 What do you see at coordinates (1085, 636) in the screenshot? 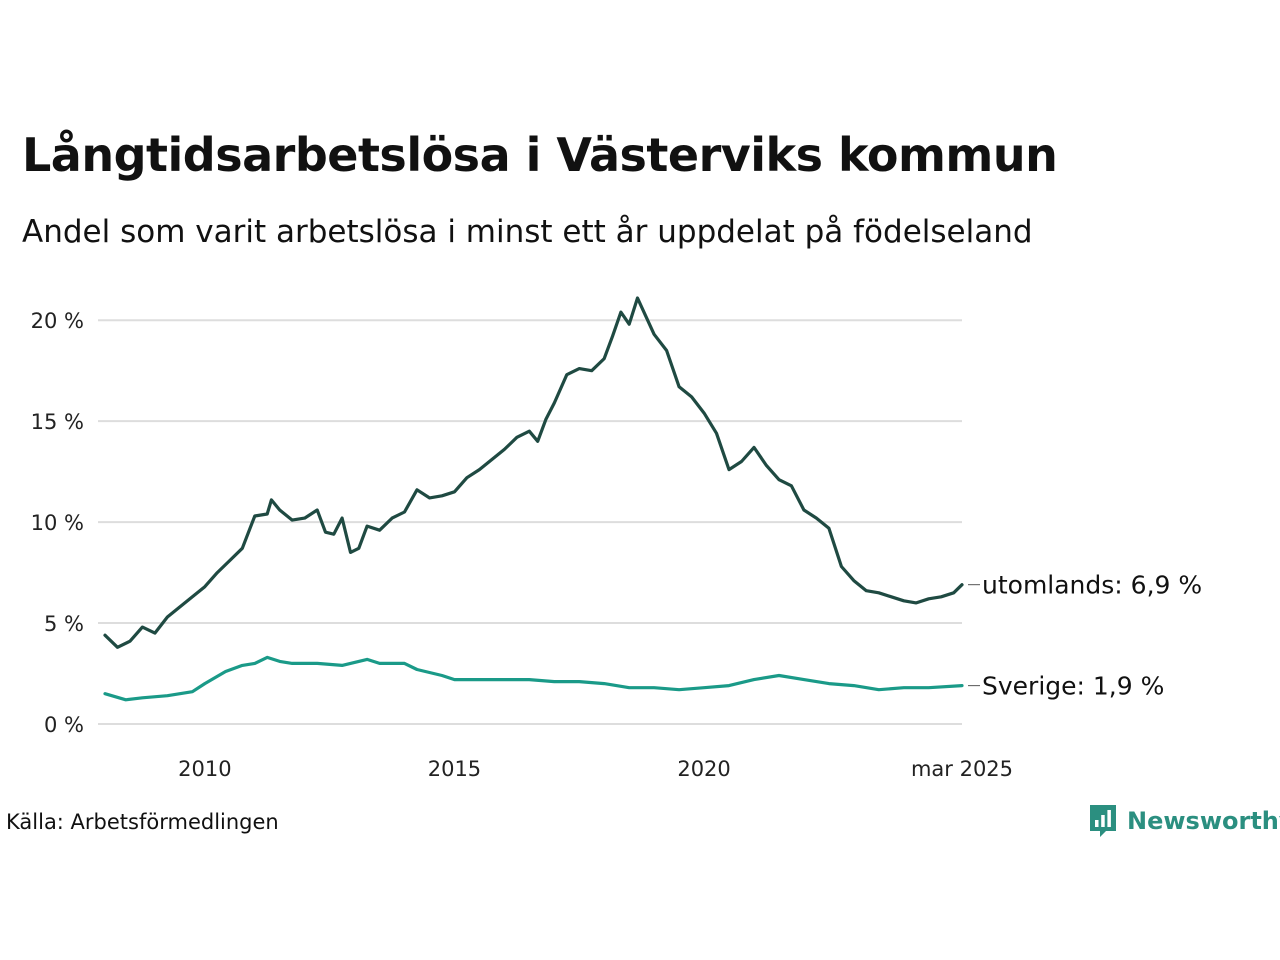
I see `end-labels: utomlands: 6,9 % Sverige: 1,9 %` at bounding box center [1085, 636].